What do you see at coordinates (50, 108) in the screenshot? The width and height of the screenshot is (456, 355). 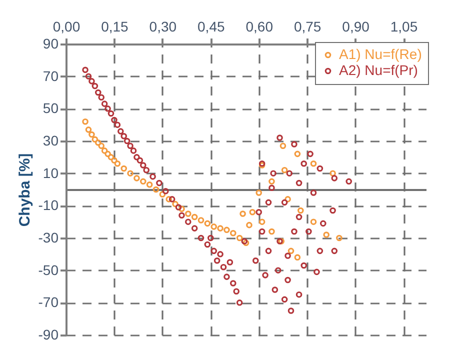 I see `y-tick-label: 50` at bounding box center [50, 108].